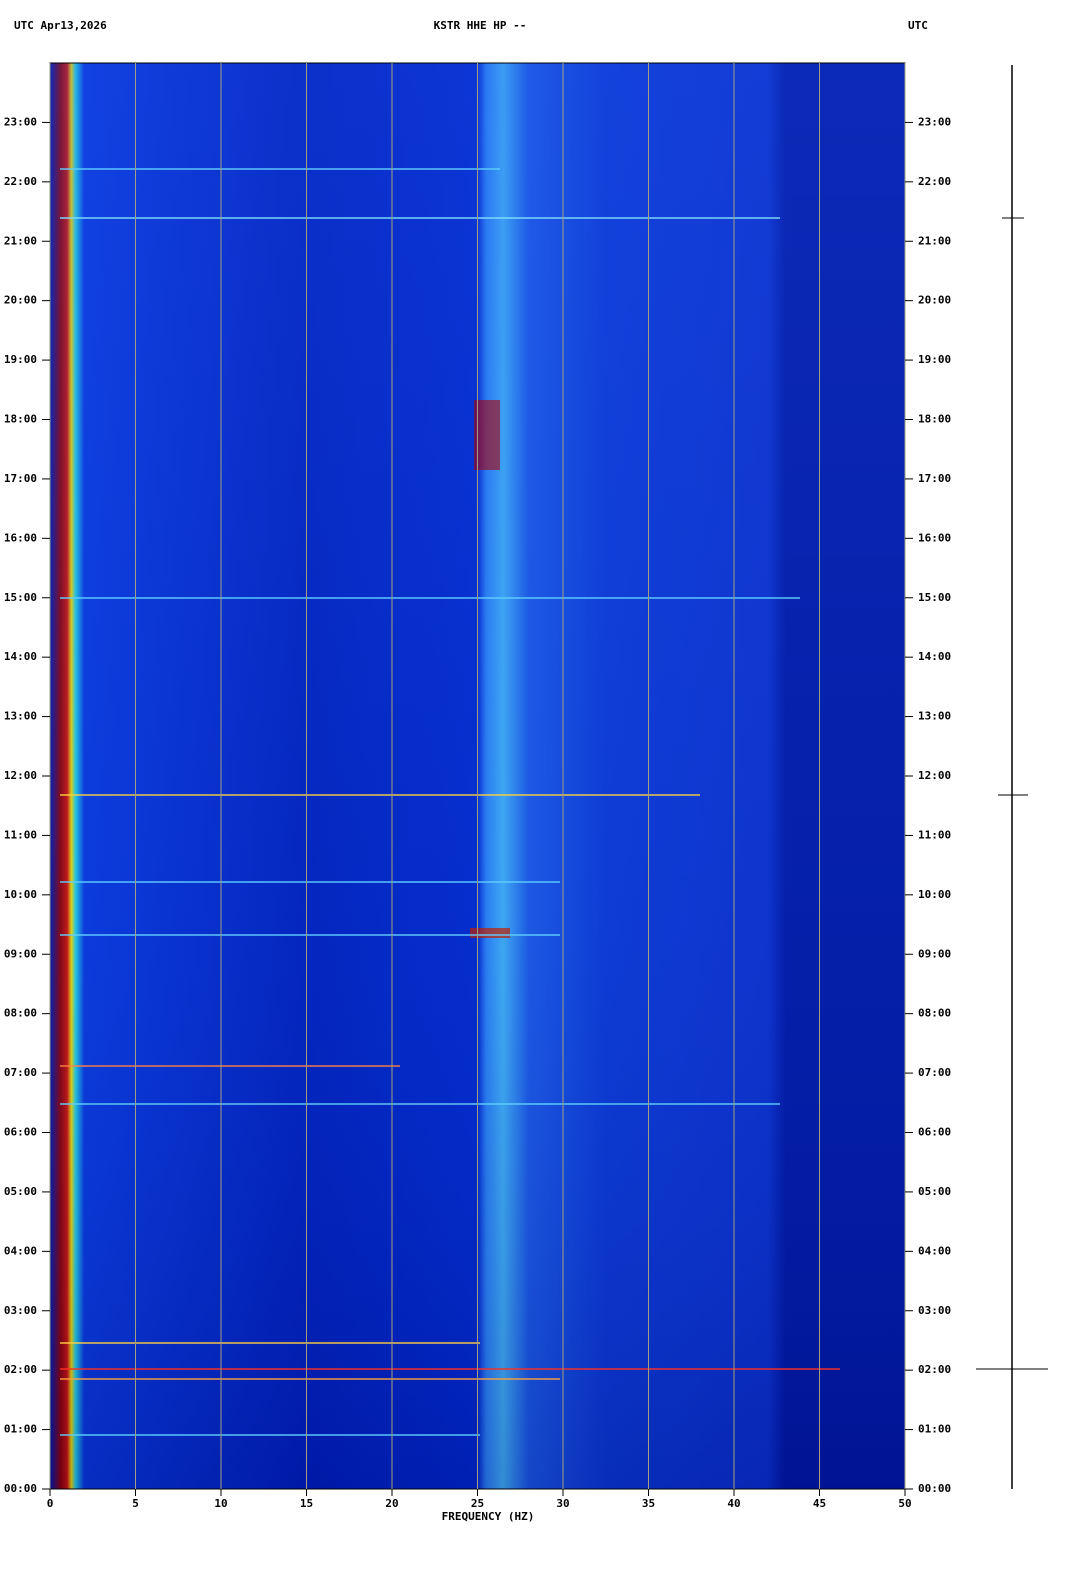 The width and height of the screenshot is (1066, 1584). Describe the element at coordinates (488, 1516) in the screenshot. I see `x-axis-label: FREQUENCY (HZ)` at that location.